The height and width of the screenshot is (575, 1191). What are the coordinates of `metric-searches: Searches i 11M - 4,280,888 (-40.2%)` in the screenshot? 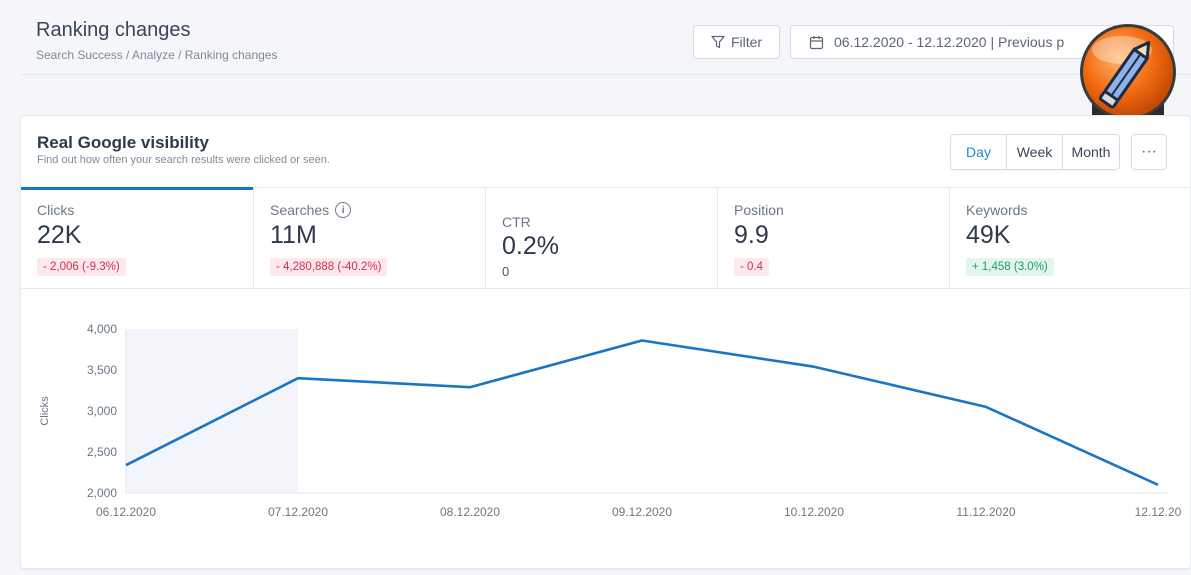 It's located at (369, 238).